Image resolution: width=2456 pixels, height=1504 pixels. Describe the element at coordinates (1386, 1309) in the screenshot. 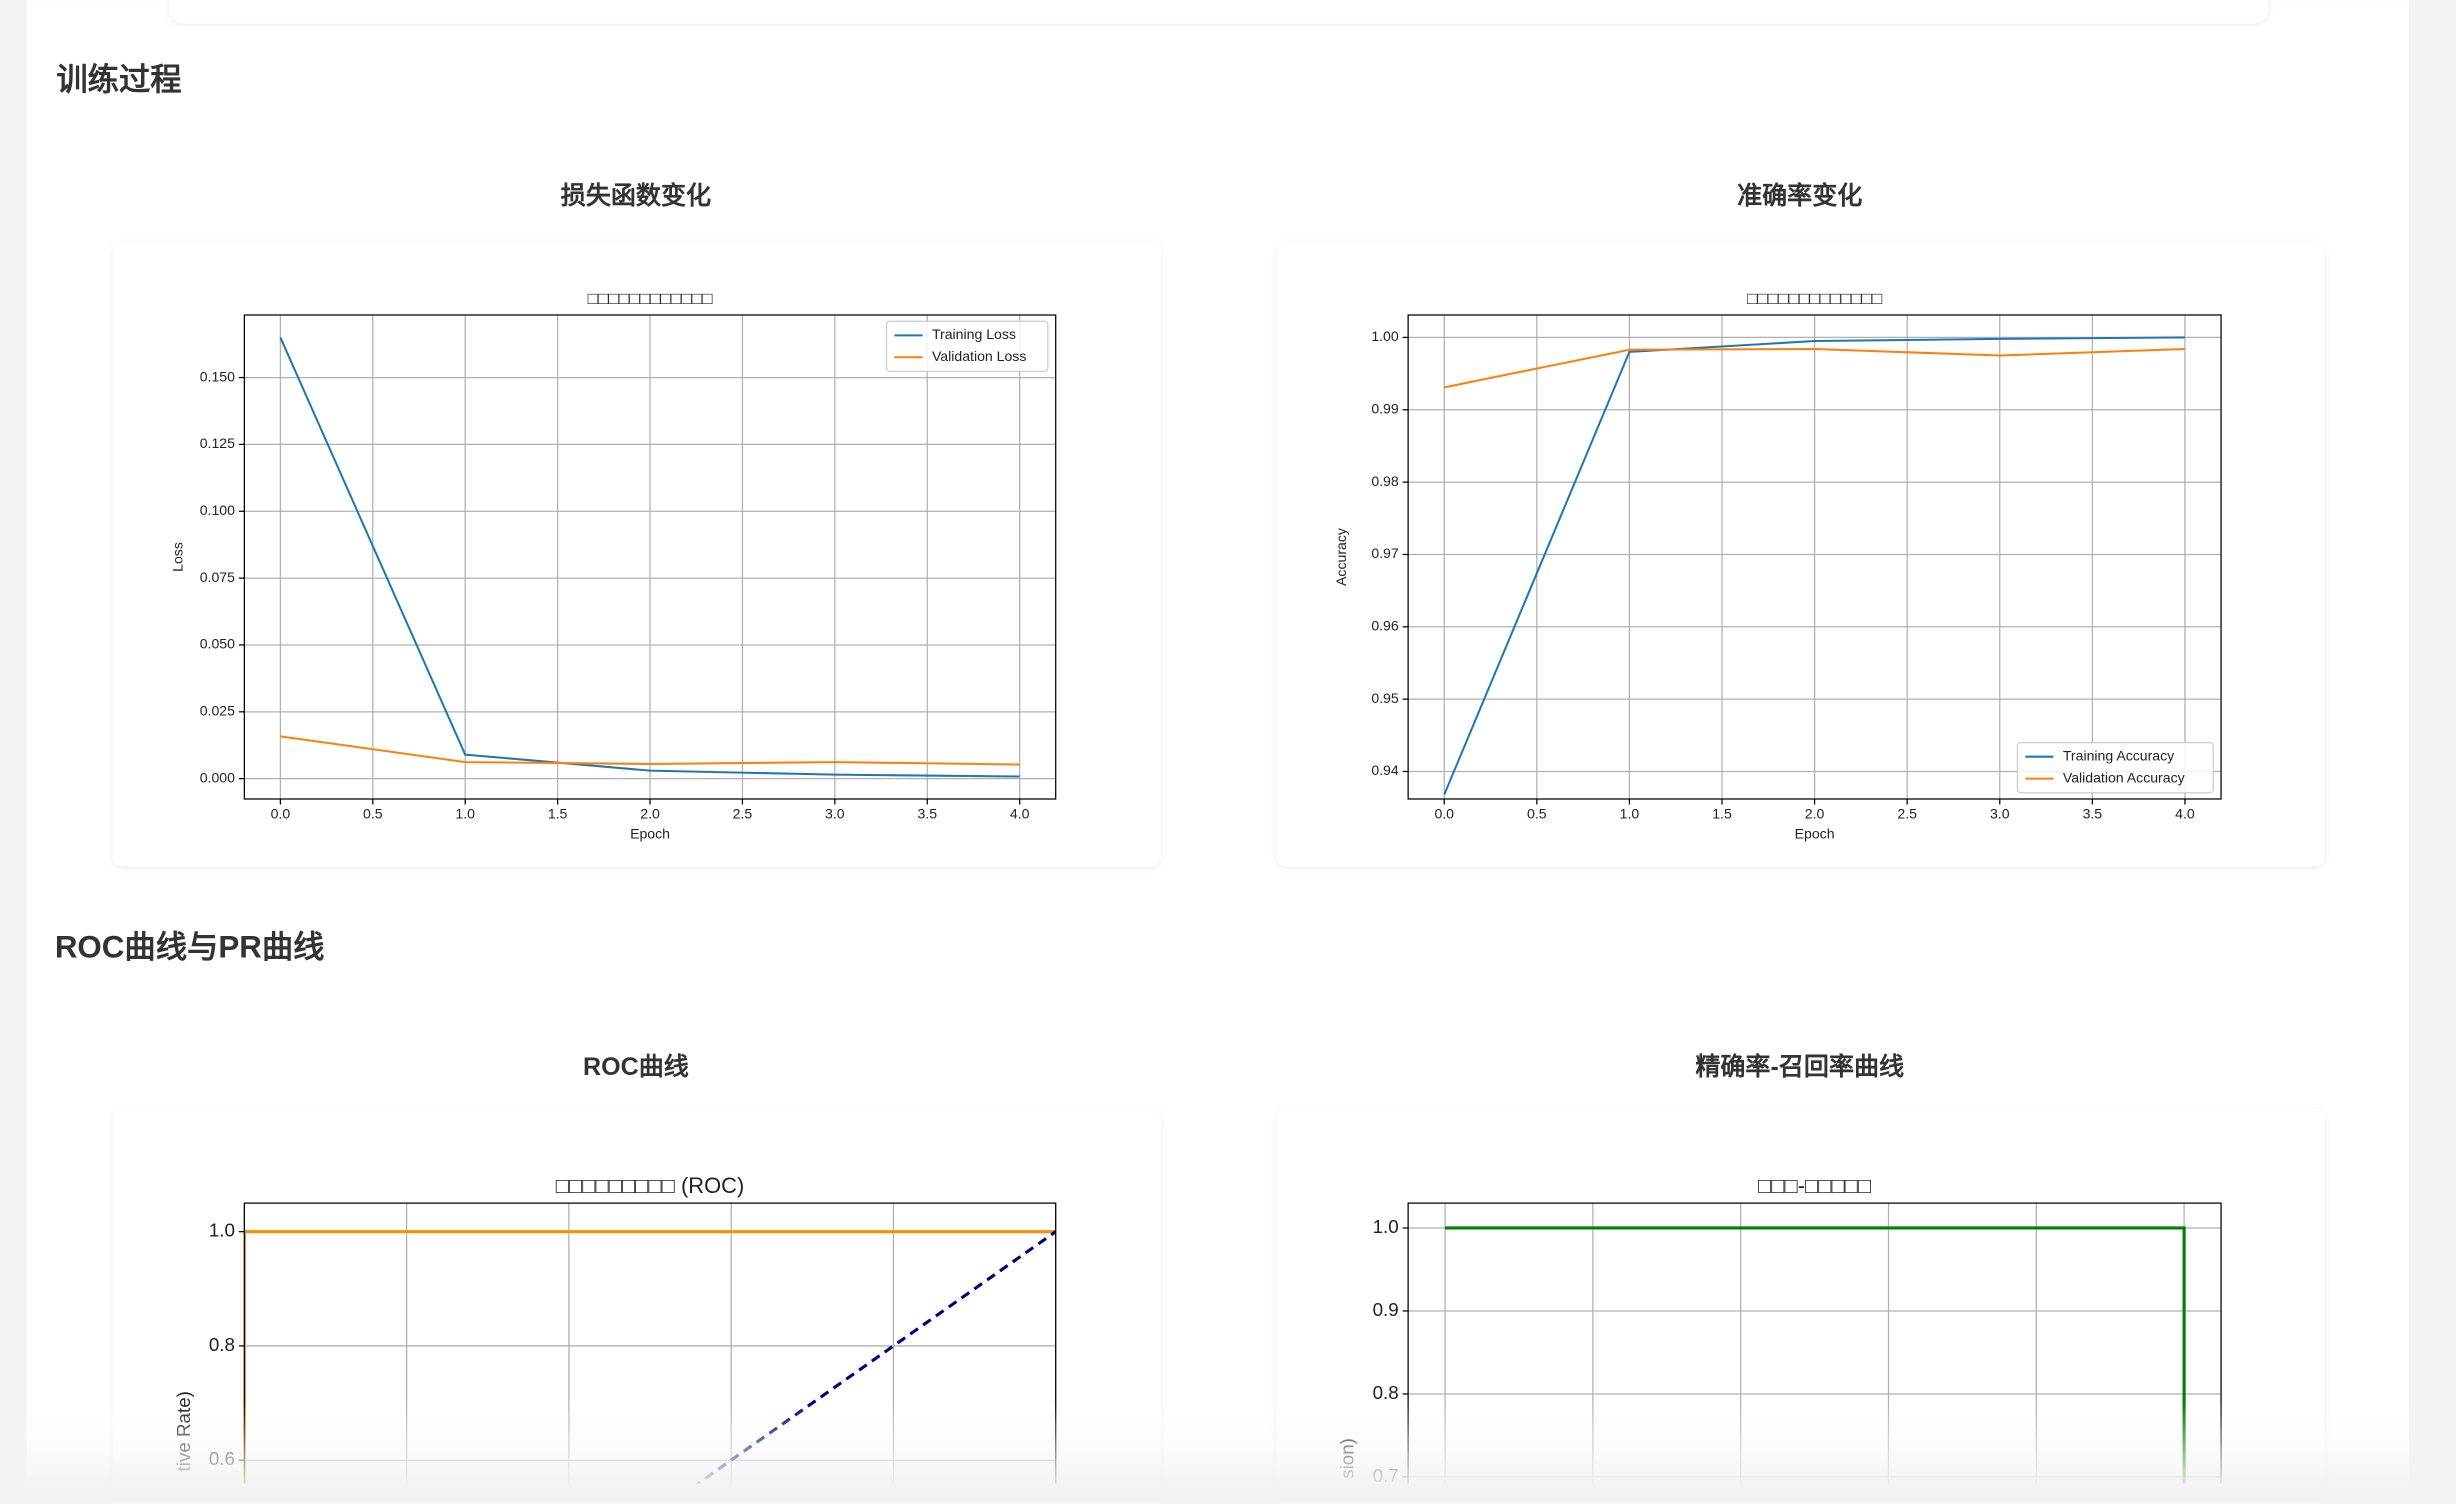

I see `y-tick-label: 0.9` at that location.